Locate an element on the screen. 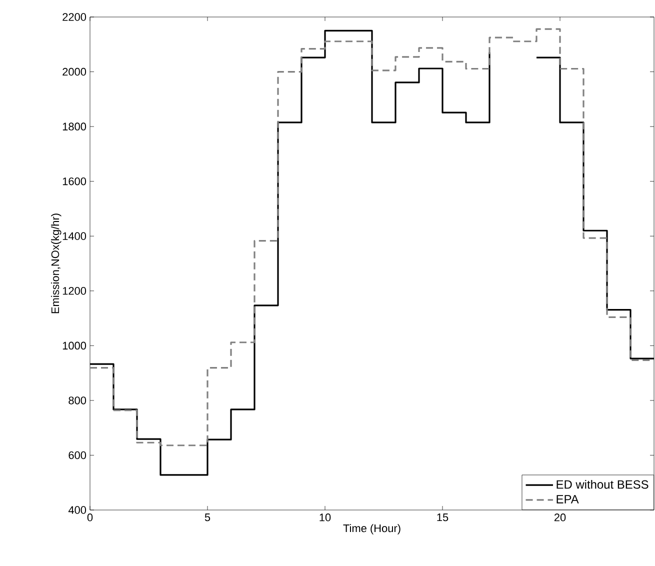 The width and height of the screenshot is (655, 566). y-tick-label: 1800 is located at coordinates (74, 126).